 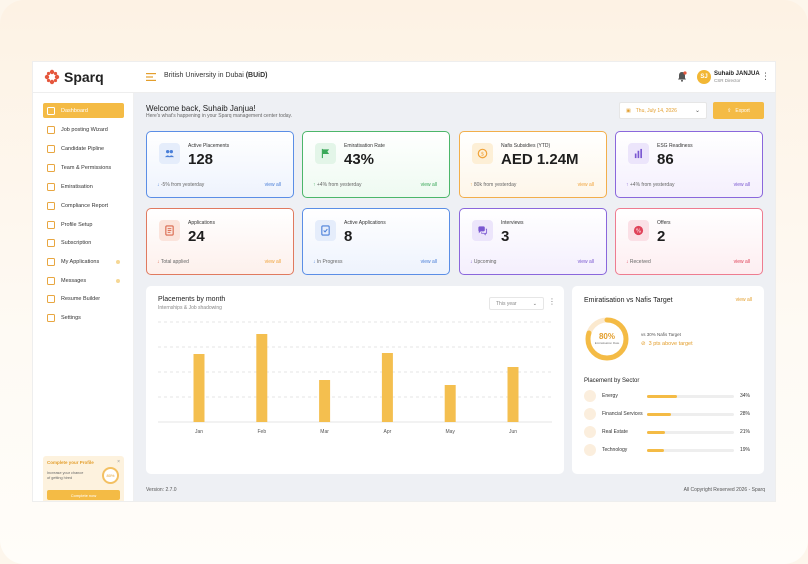 I want to click on chevron-down-icon: ⌄, so click(x=697, y=111).